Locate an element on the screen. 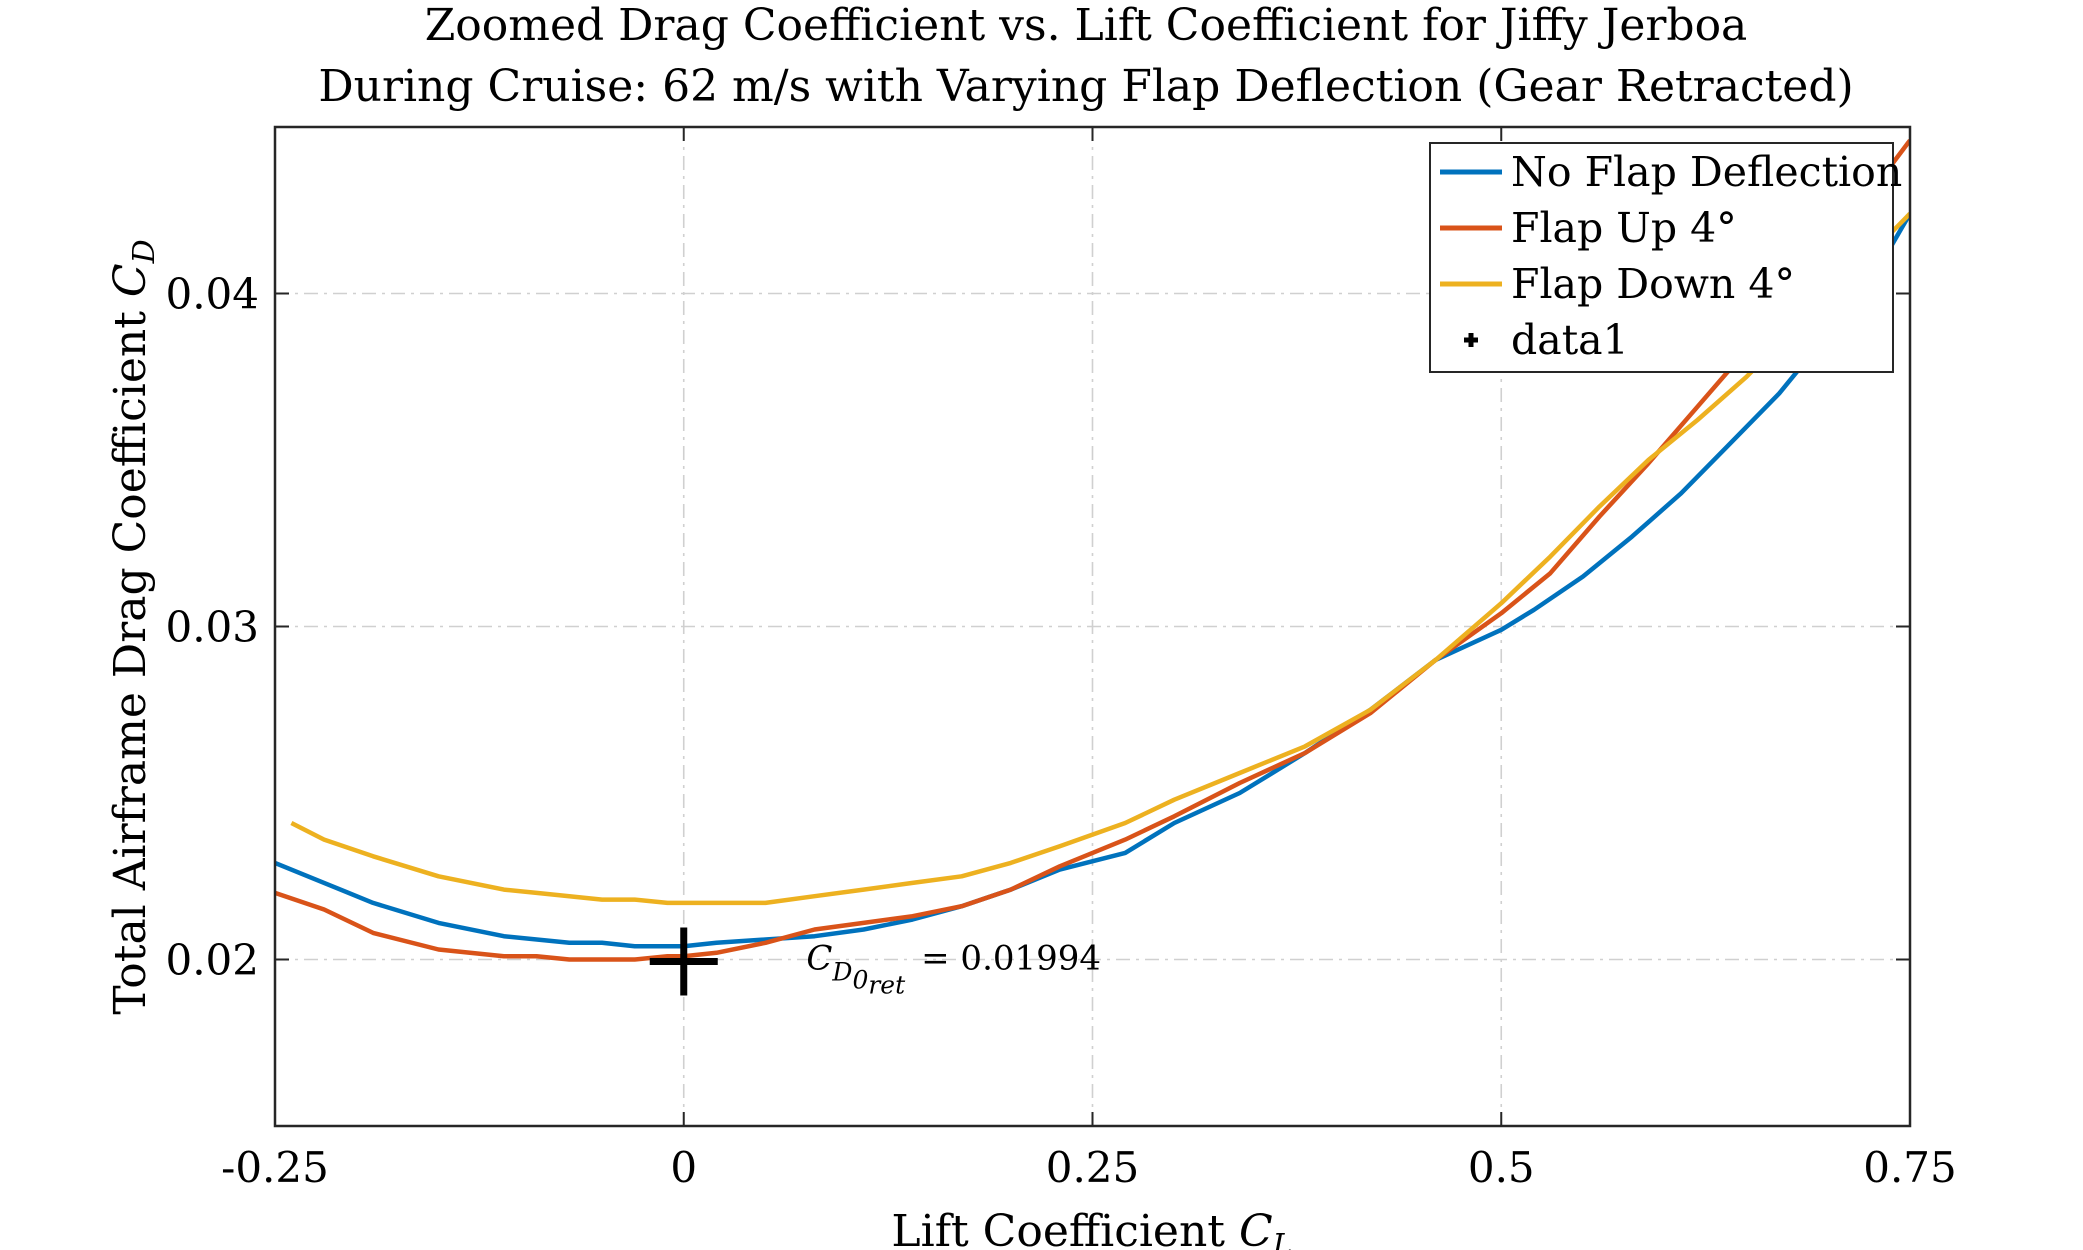  legend-label: Flap Up 4° is located at coordinates (1624, 228).